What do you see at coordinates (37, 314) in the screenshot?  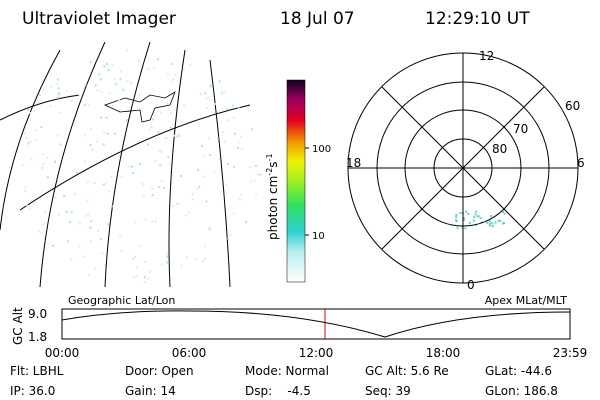 I see `y-tick-label: 9.0` at bounding box center [37, 314].